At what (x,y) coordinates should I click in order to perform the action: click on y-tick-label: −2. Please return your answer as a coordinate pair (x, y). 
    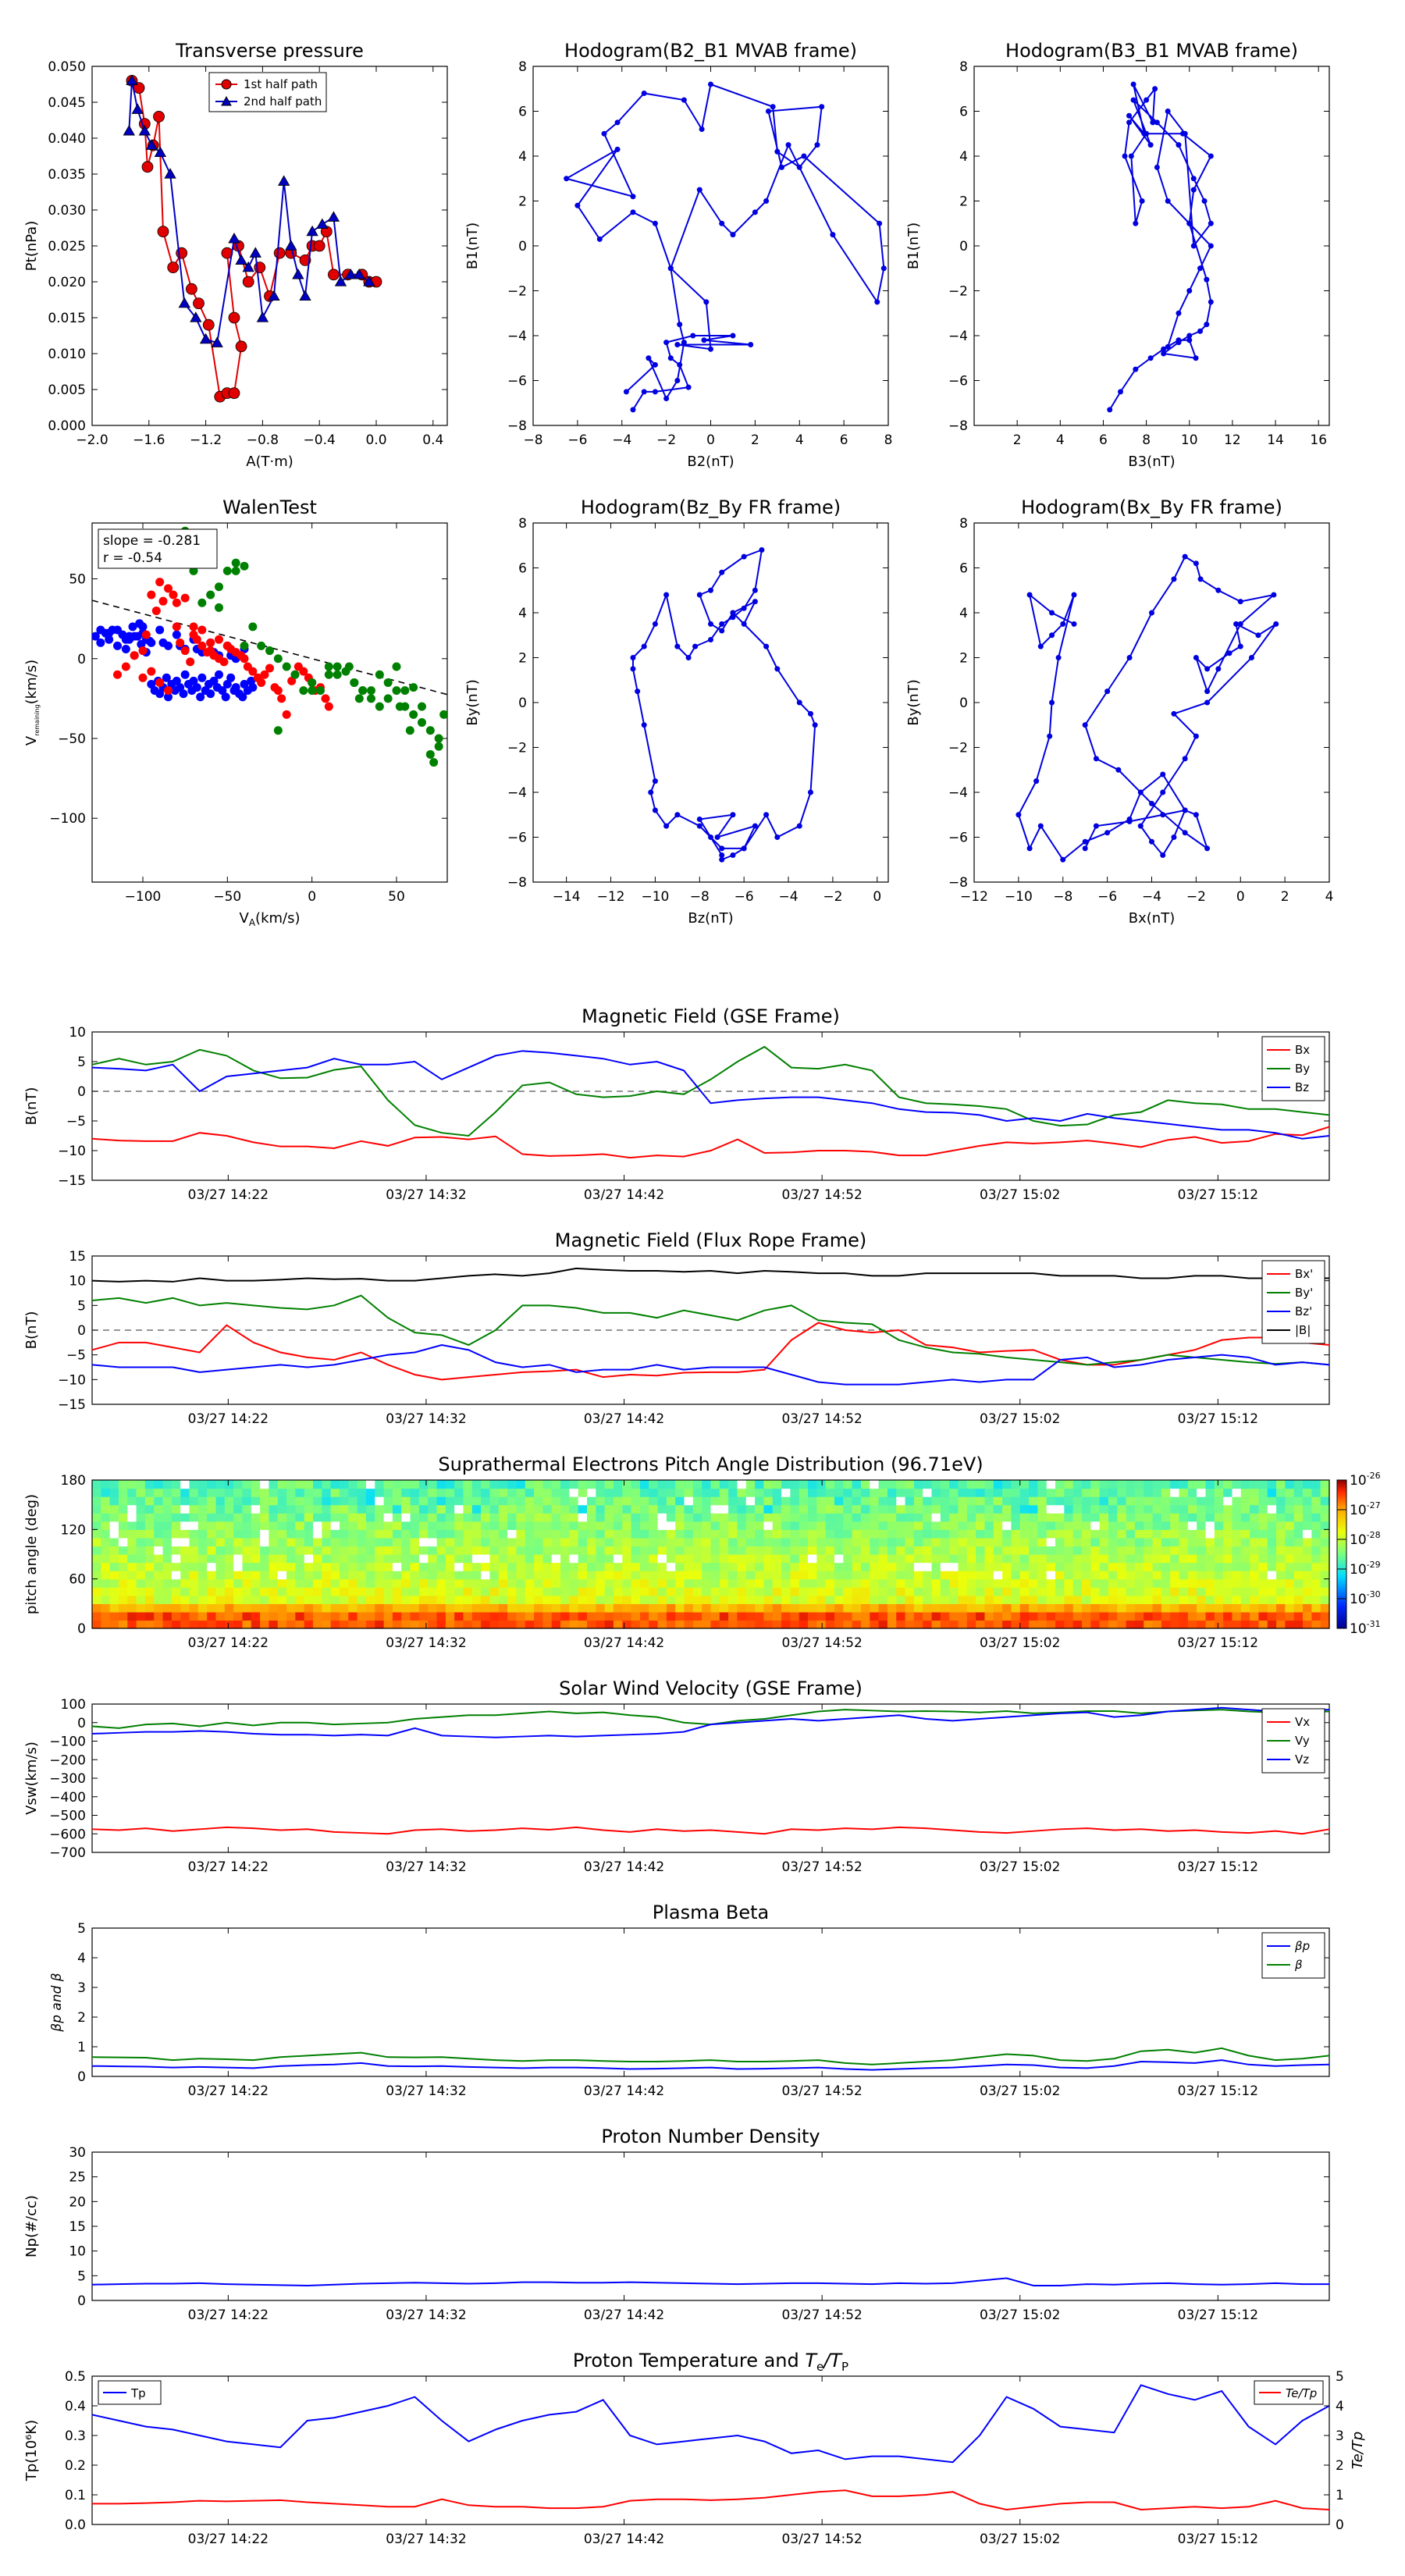
    Looking at the image, I should click on (958, 292).